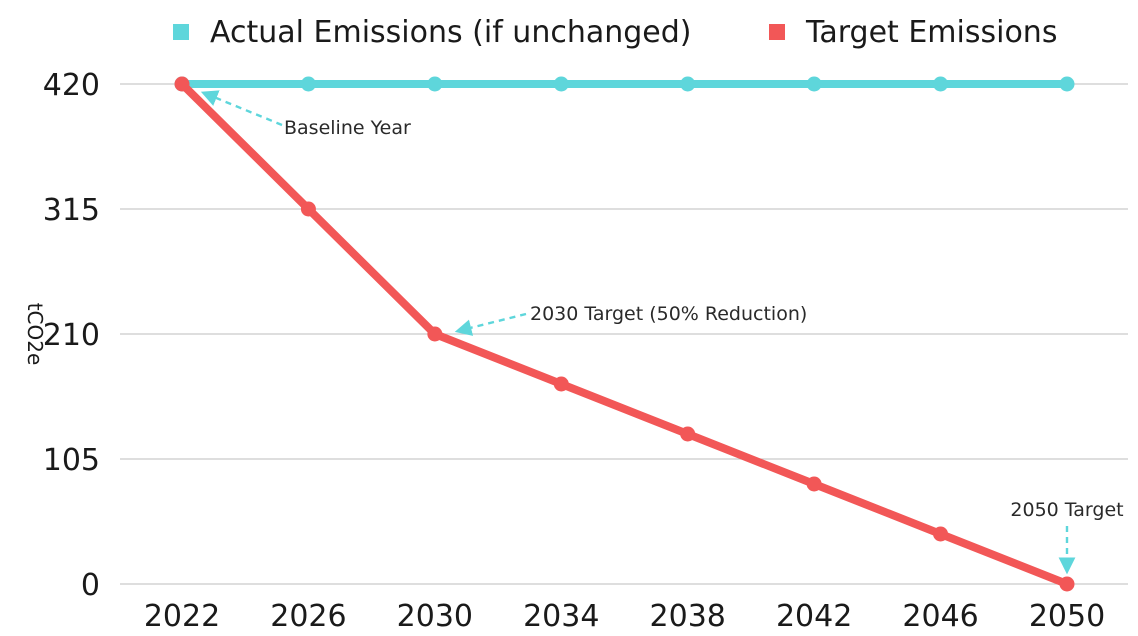 This screenshot has height=636, width=1138. What do you see at coordinates (90, 585) in the screenshot?
I see `y-tick-label: 0` at bounding box center [90, 585].